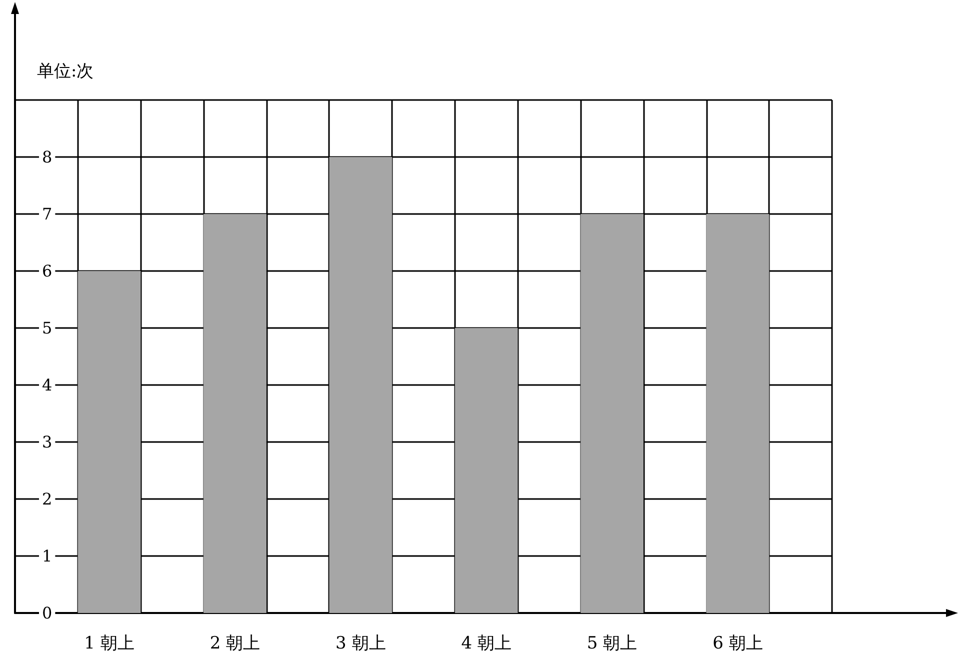  I want to click on x-tick-label: 3 朝上, so click(361, 644).